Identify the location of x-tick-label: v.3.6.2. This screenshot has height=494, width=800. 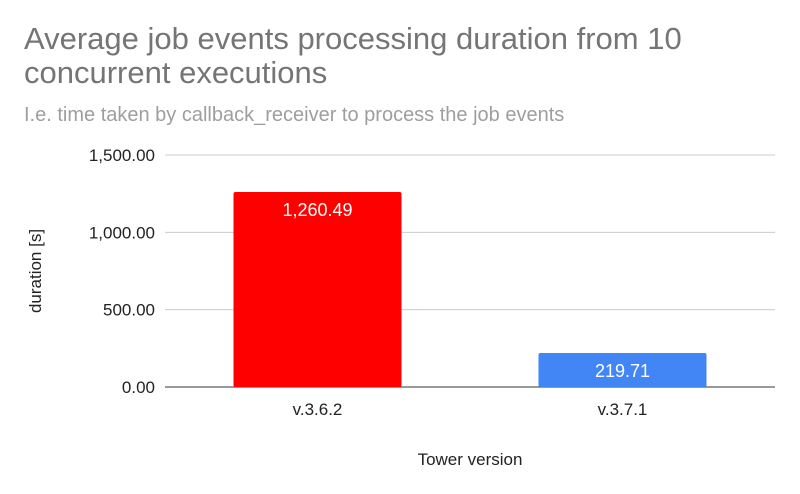
(318, 409).